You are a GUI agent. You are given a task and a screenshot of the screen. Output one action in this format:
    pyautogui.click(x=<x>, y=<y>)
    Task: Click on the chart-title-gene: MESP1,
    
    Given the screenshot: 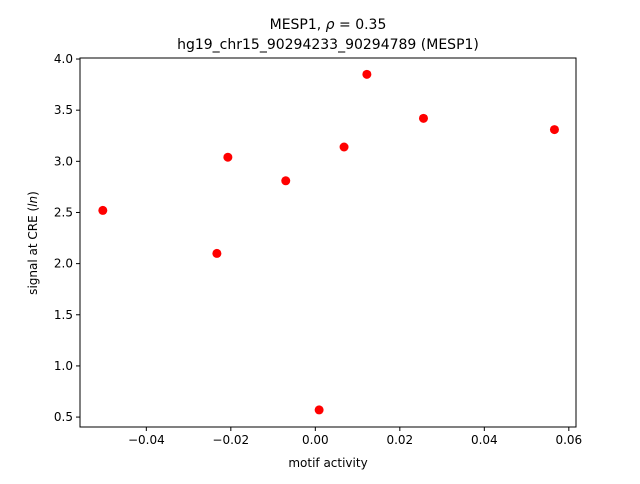 What is the action you would take?
    pyautogui.click(x=298, y=25)
    